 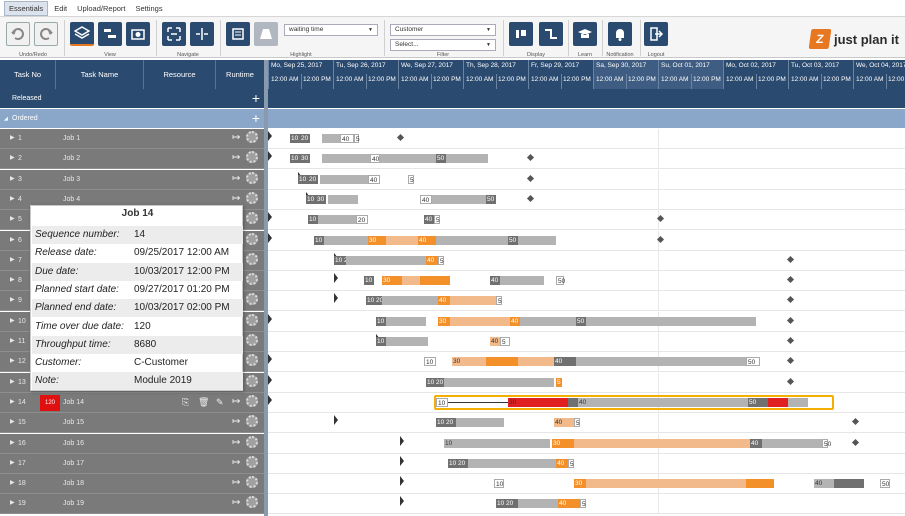 What do you see at coordinates (255, 98) in the screenshot?
I see `add-released-icon: +` at bounding box center [255, 98].